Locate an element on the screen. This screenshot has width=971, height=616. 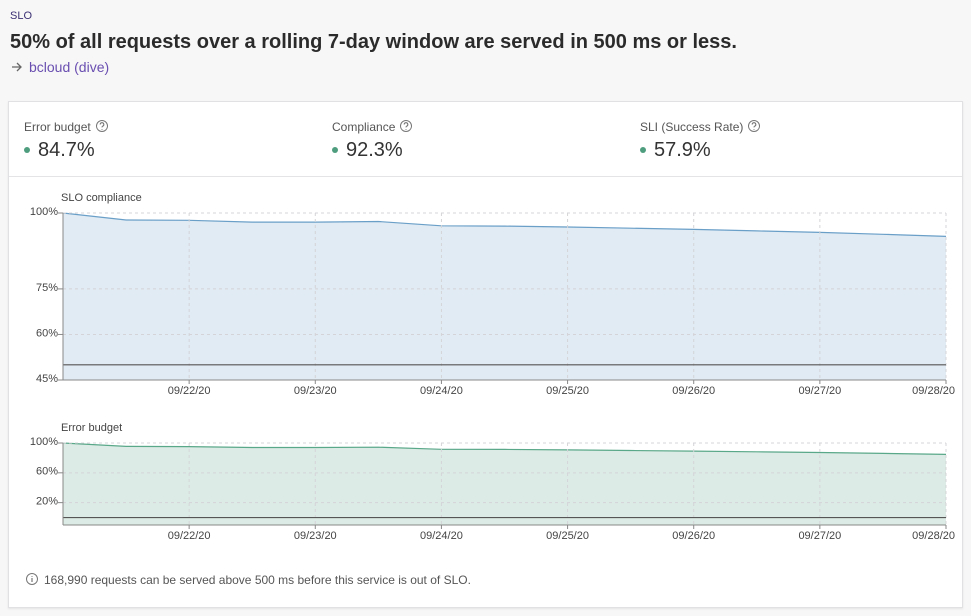
y-tick-label: 75% is located at coordinates (47, 288).